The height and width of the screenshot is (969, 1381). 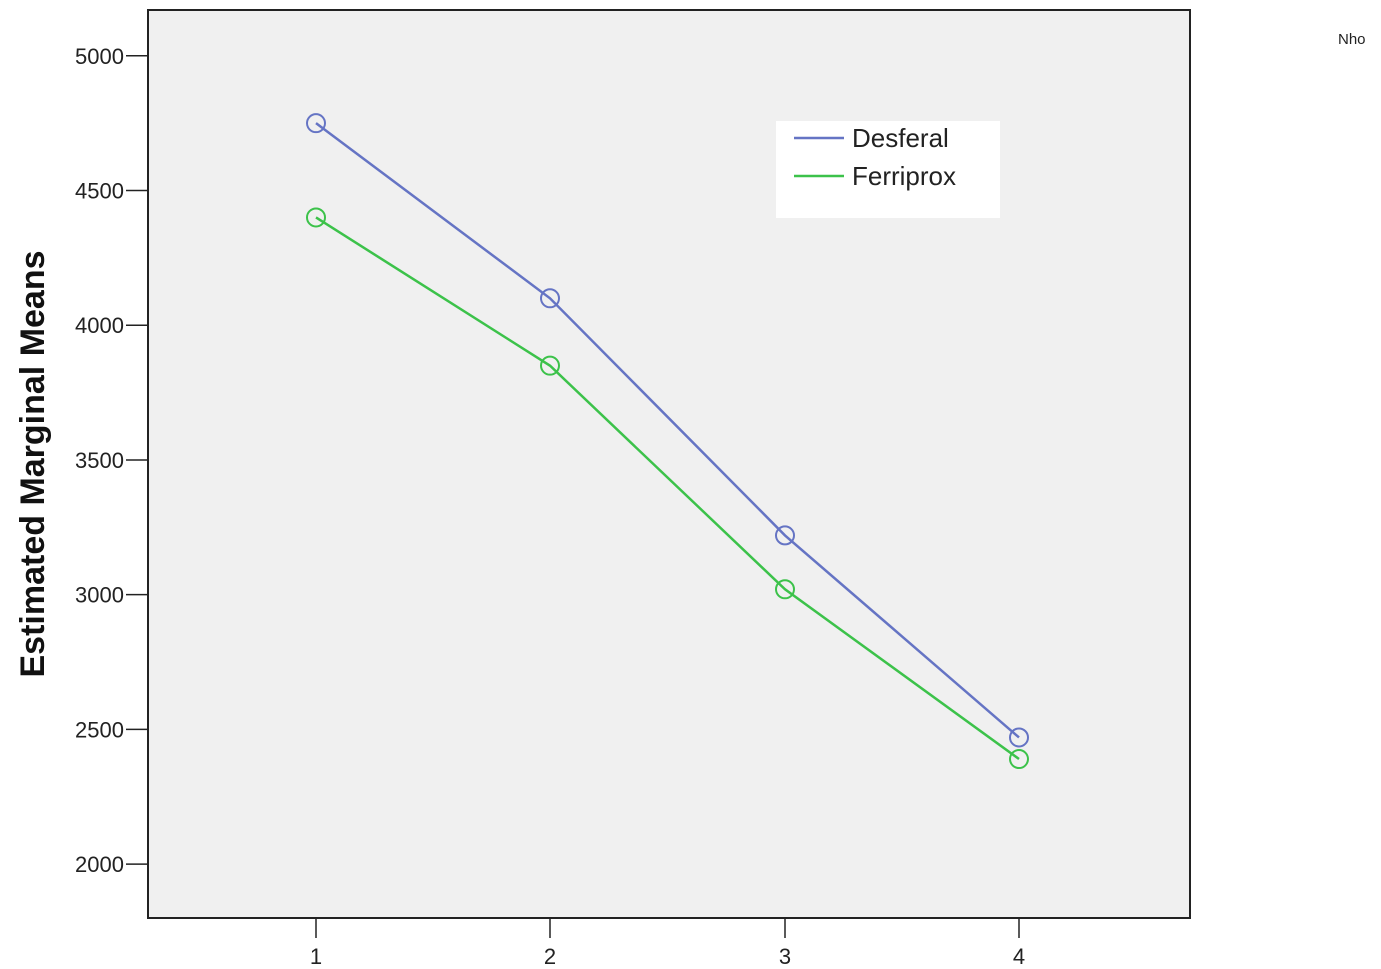 What do you see at coordinates (904, 176) in the screenshot?
I see `legend-label-ferriprox: Ferriprox` at bounding box center [904, 176].